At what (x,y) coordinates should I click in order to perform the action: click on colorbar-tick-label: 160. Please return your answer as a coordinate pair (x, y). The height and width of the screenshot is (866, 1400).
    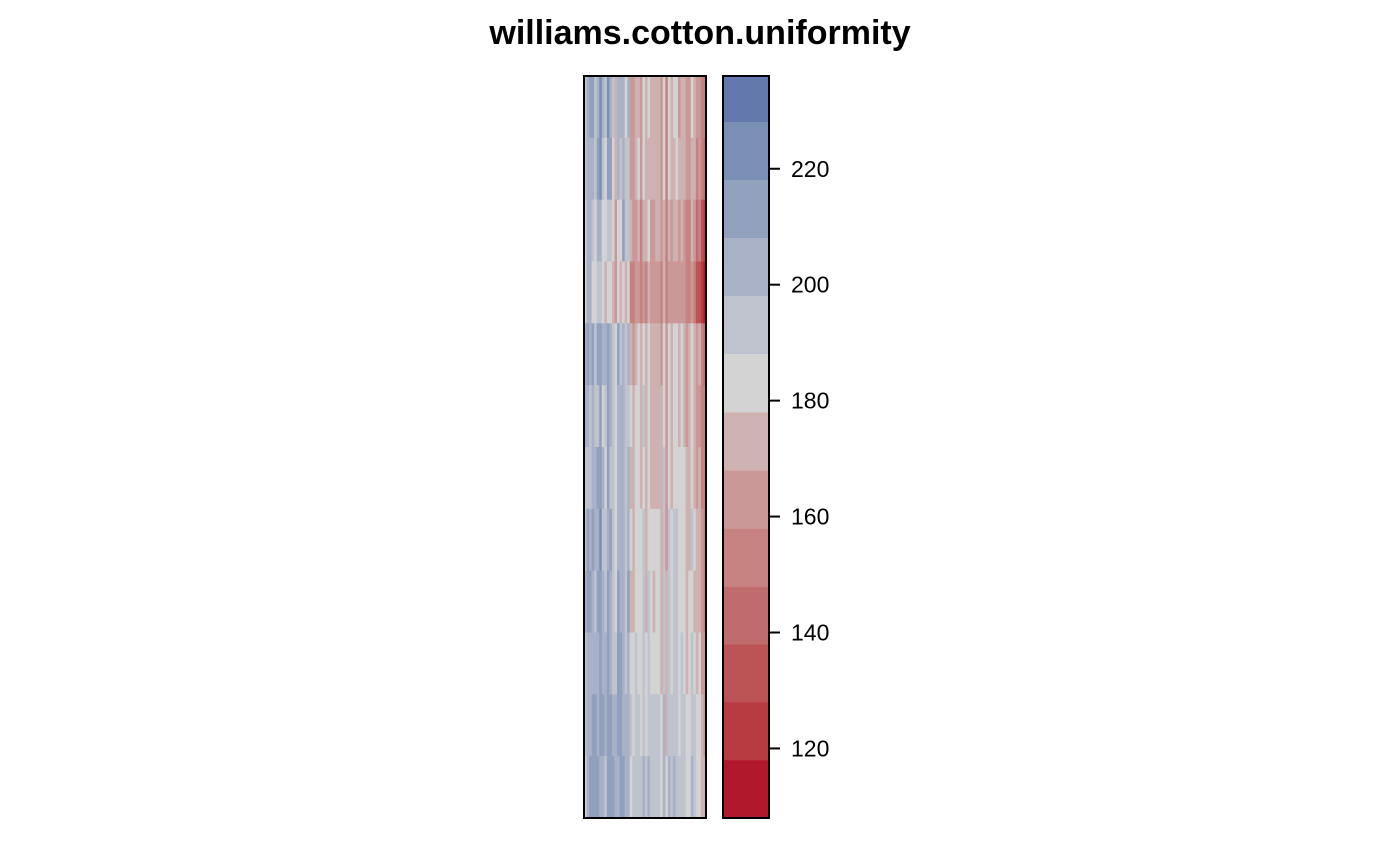
    Looking at the image, I should click on (810, 517).